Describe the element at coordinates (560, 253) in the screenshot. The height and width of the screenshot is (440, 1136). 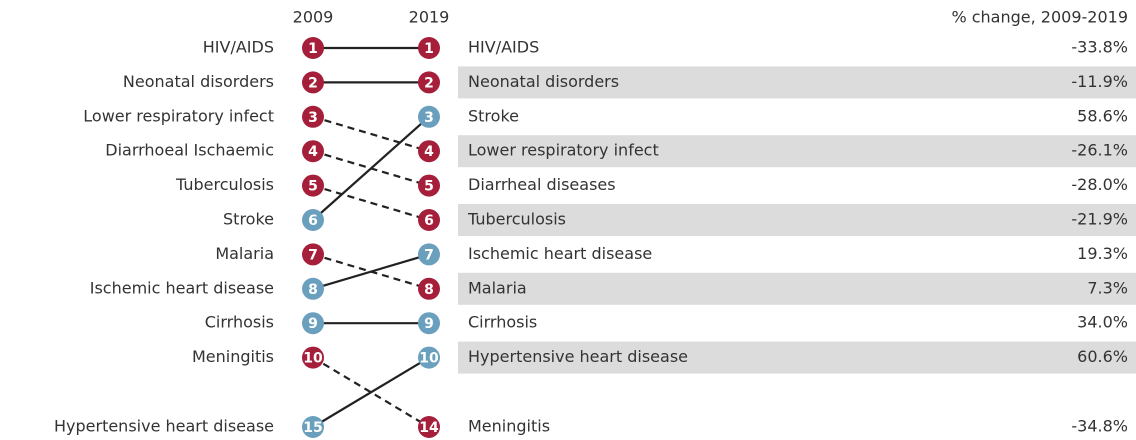
I see `right-label: Ischemic heart disease` at that location.